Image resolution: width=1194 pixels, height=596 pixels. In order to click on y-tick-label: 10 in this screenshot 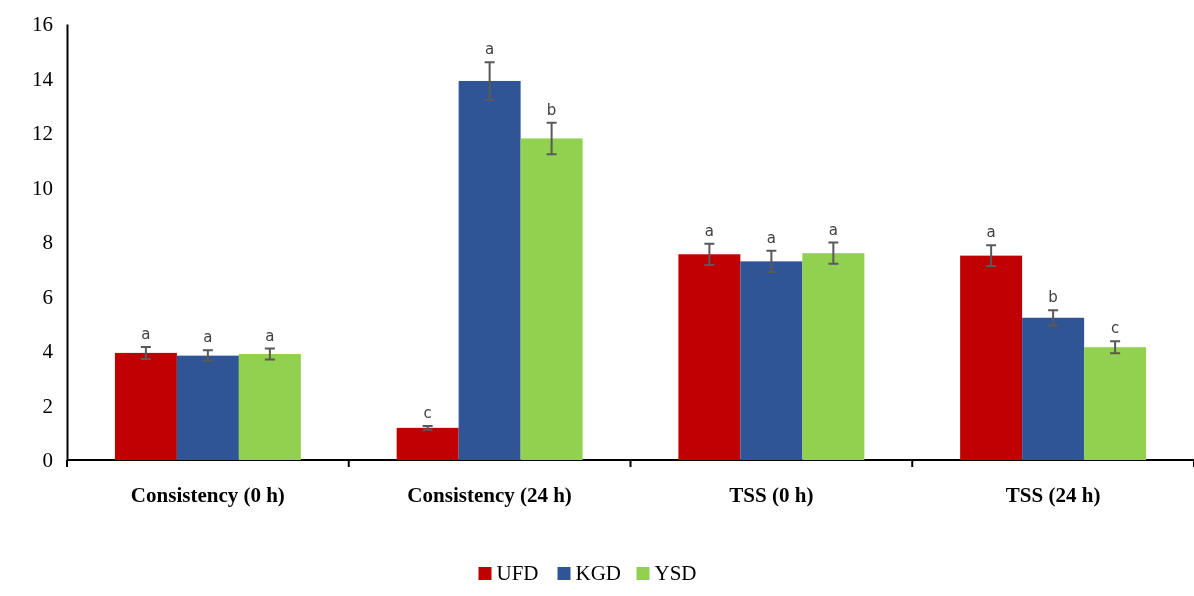, I will do `click(42, 187)`.